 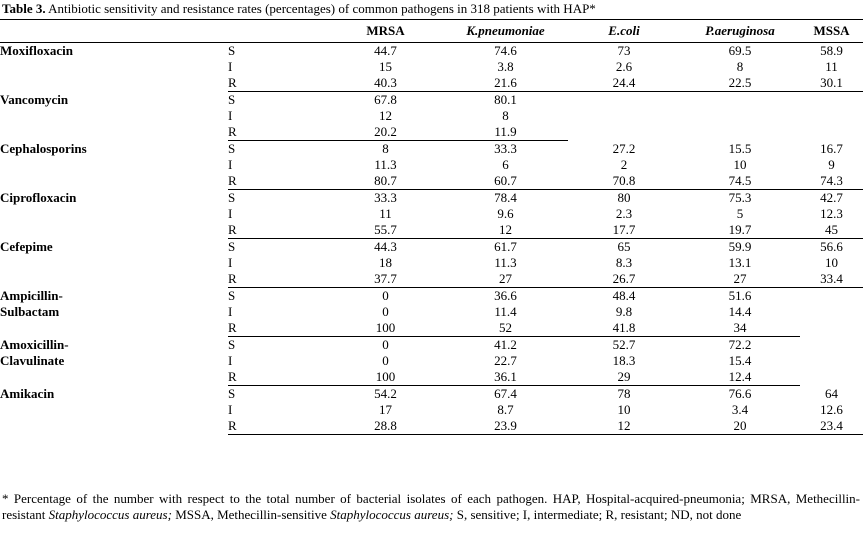 I want to click on table-cell: 75.3, so click(x=740, y=197).